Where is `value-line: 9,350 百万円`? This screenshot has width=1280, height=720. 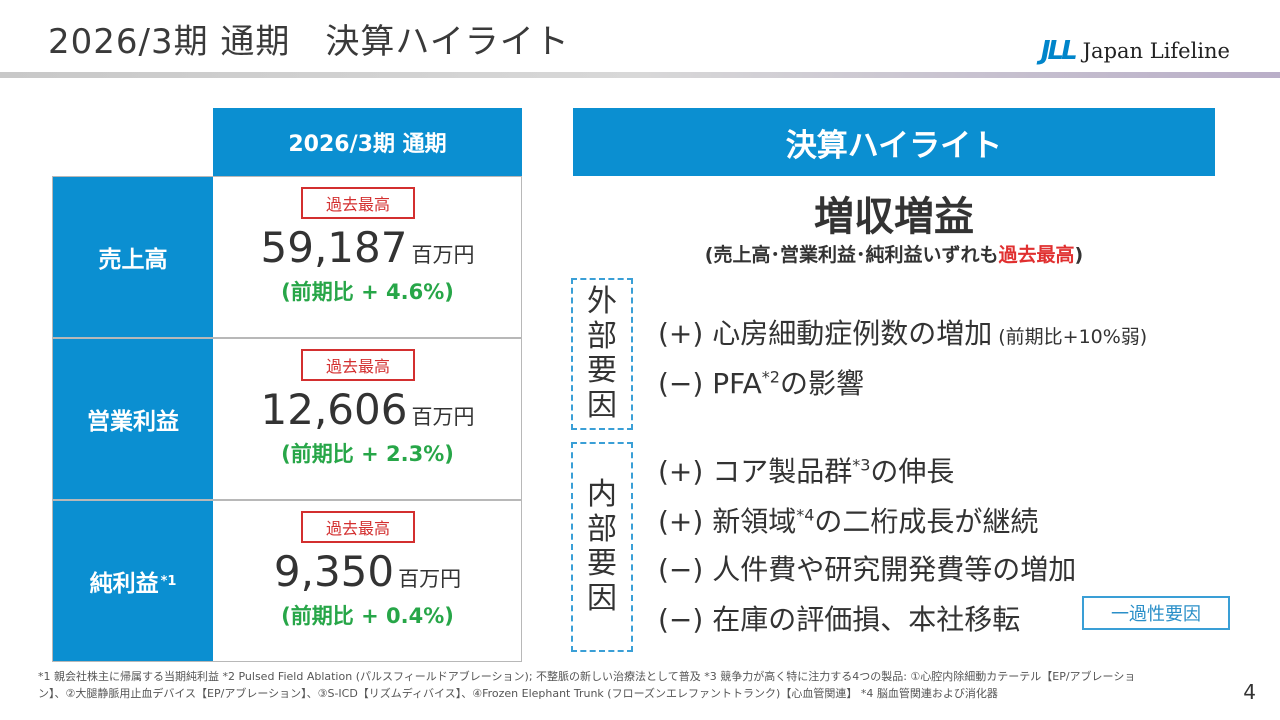 value-line: 9,350 百万円 is located at coordinates (367, 571).